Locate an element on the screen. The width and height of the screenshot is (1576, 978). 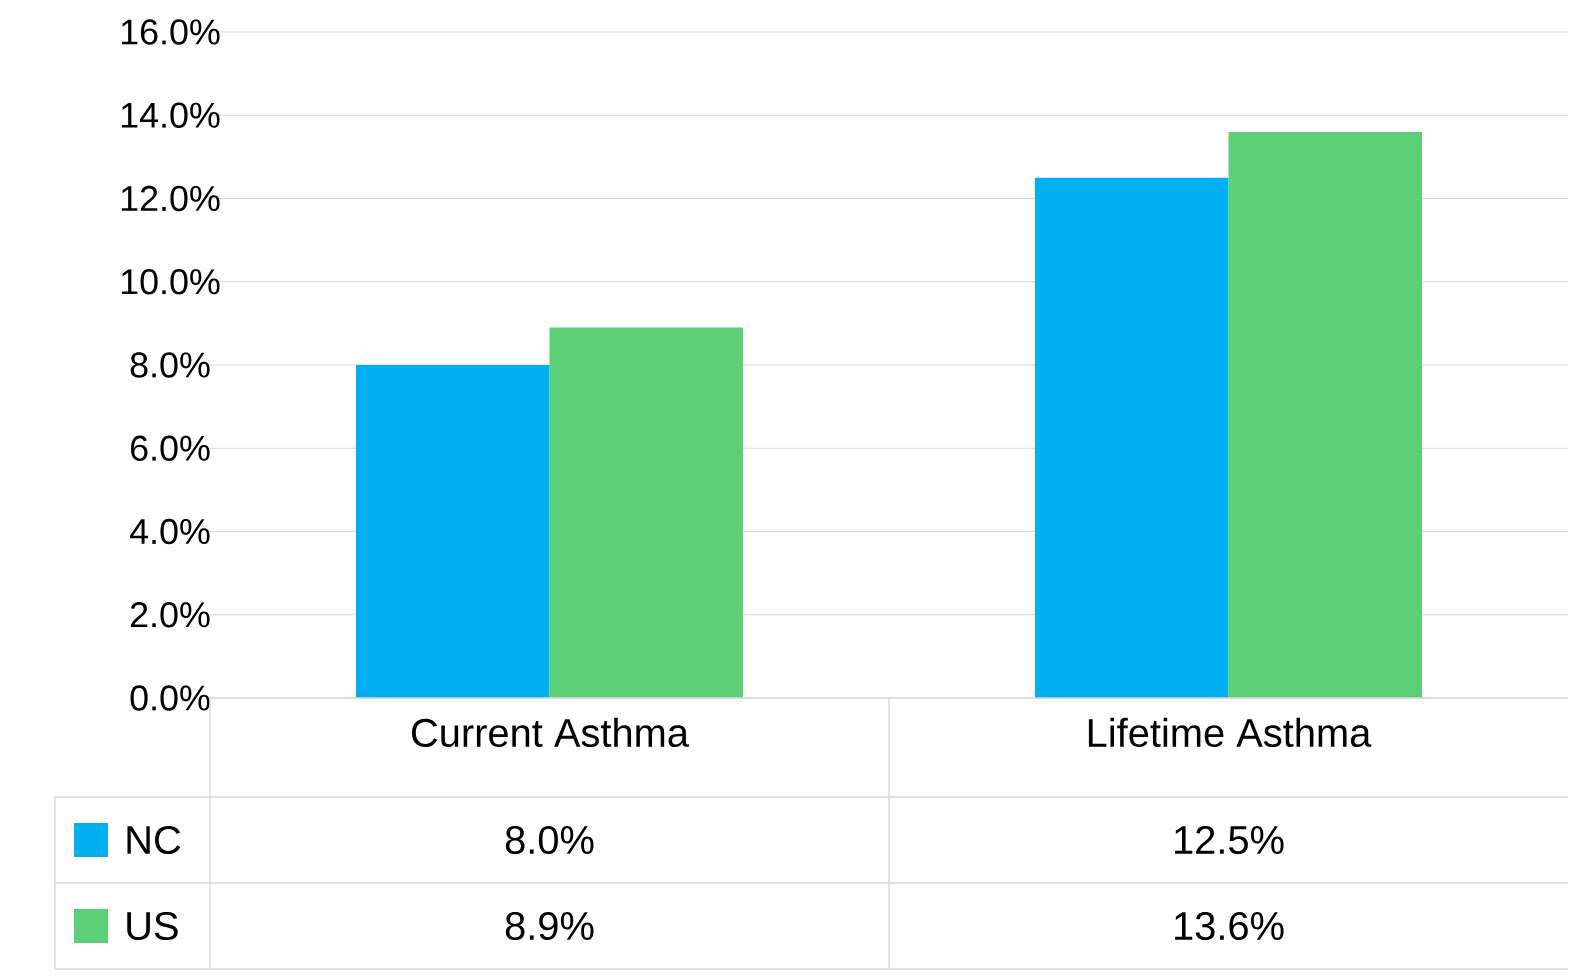
y-tick-label: 8.0% is located at coordinates (170, 365).